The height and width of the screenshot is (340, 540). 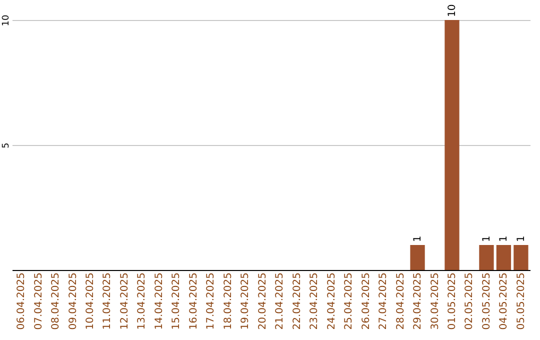 What do you see at coordinates (228, 301) in the screenshot?
I see `x-tick-label: 18.04.2025` at bounding box center [228, 301].